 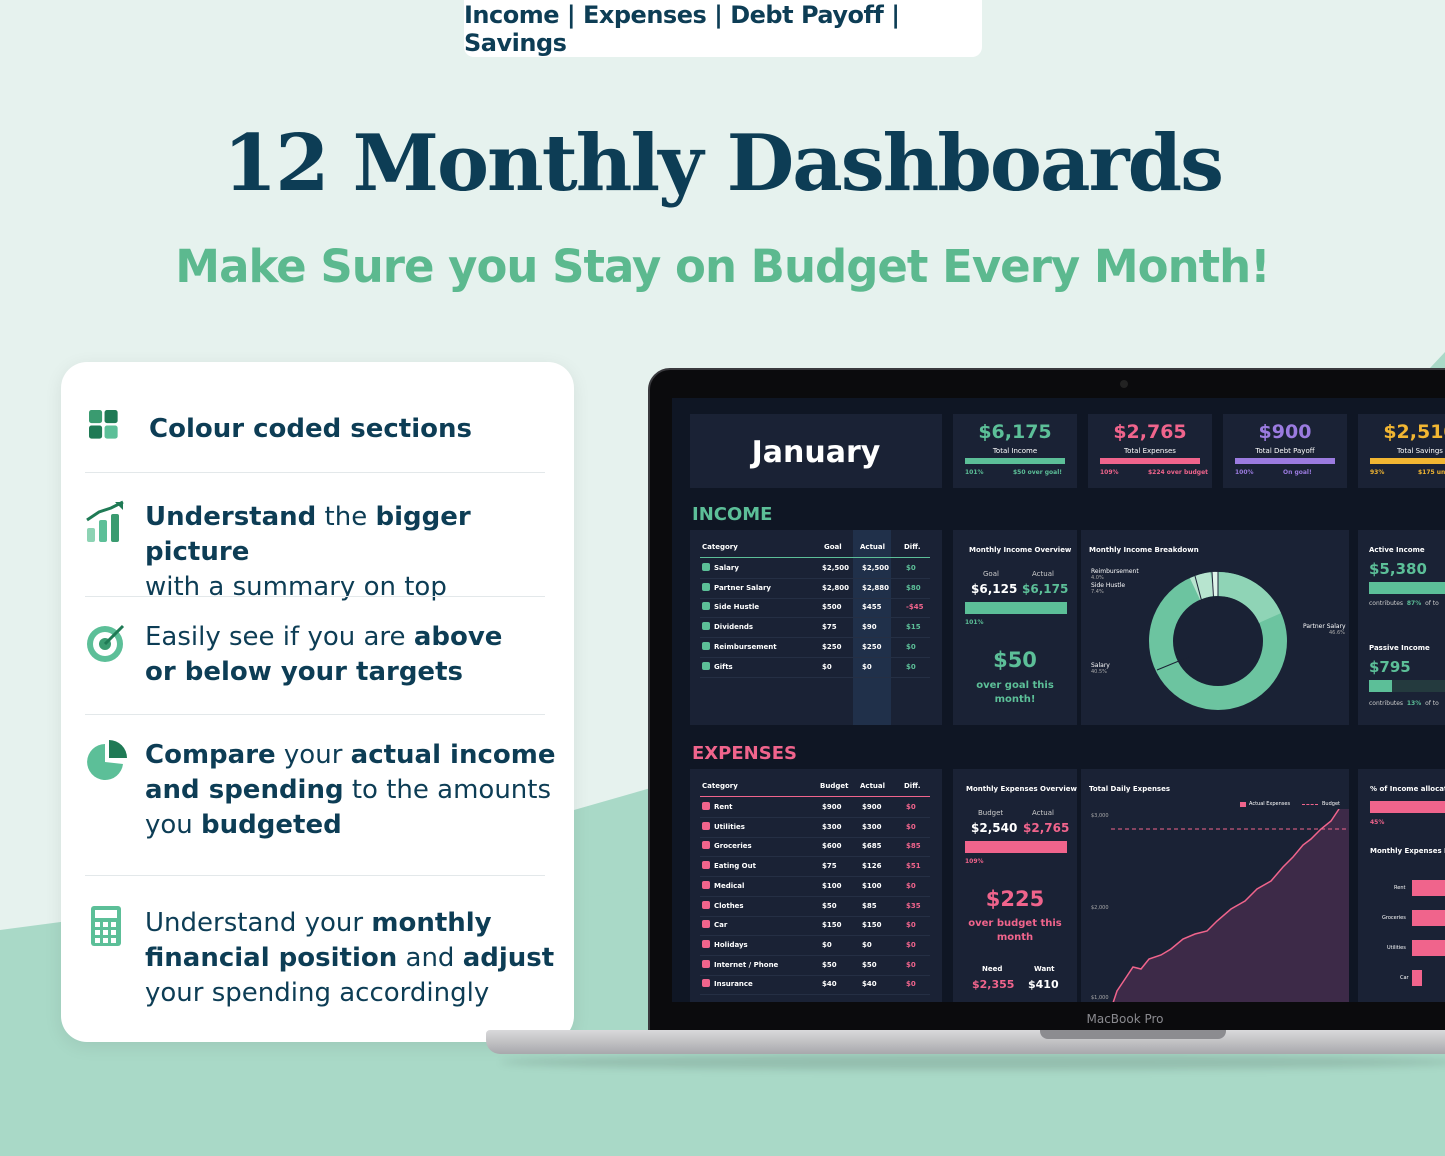 What do you see at coordinates (1043, 984) in the screenshot?
I see `want-value: $410` at bounding box center [1043, 984].